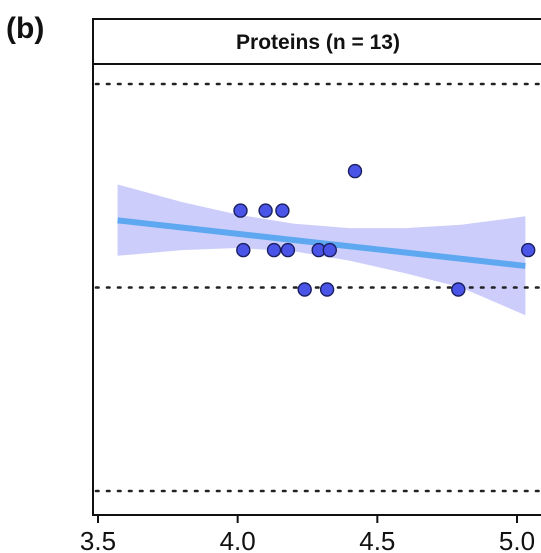 The image size is (541, 553). I want to click on x-tick-label-2: 4.5, so click(377, 539).